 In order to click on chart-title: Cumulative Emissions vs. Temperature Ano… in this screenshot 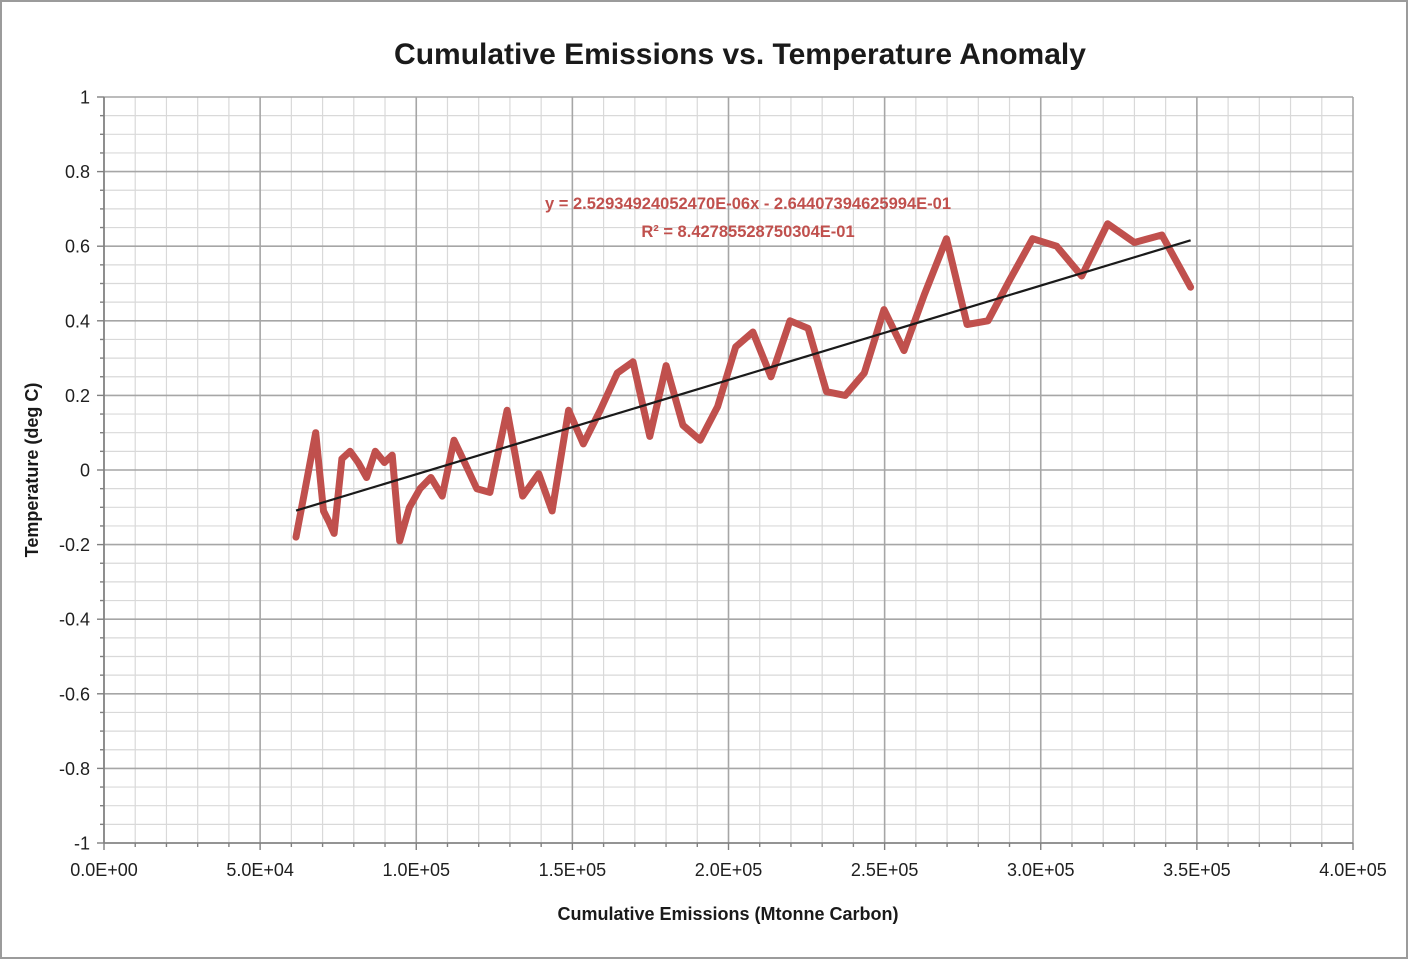, I will do `click(740, 54)`.